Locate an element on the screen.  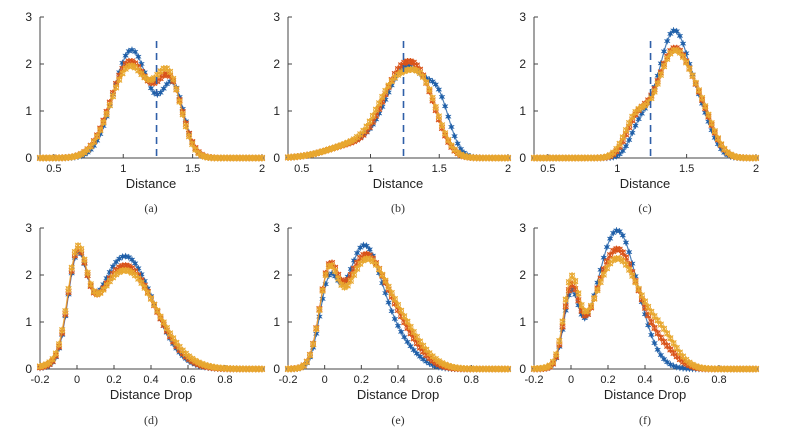
y-tick-label: 0 is located at coordinates (276, 158).